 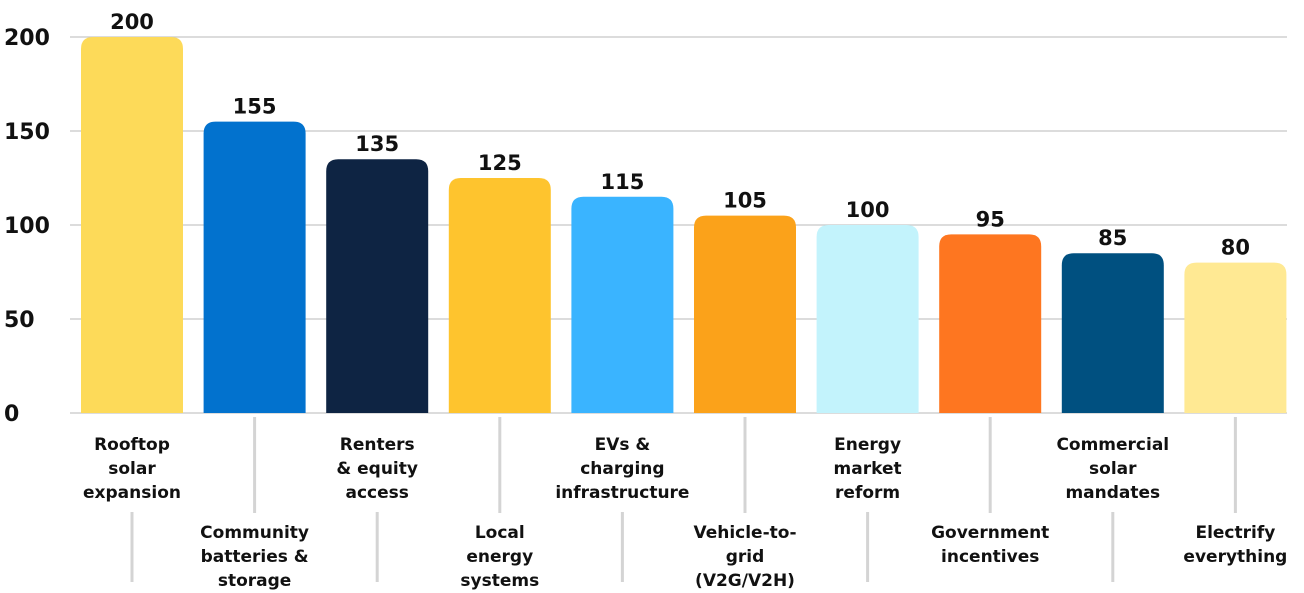 I want to click on category-label-line: Community, so click(x=254, y=533).